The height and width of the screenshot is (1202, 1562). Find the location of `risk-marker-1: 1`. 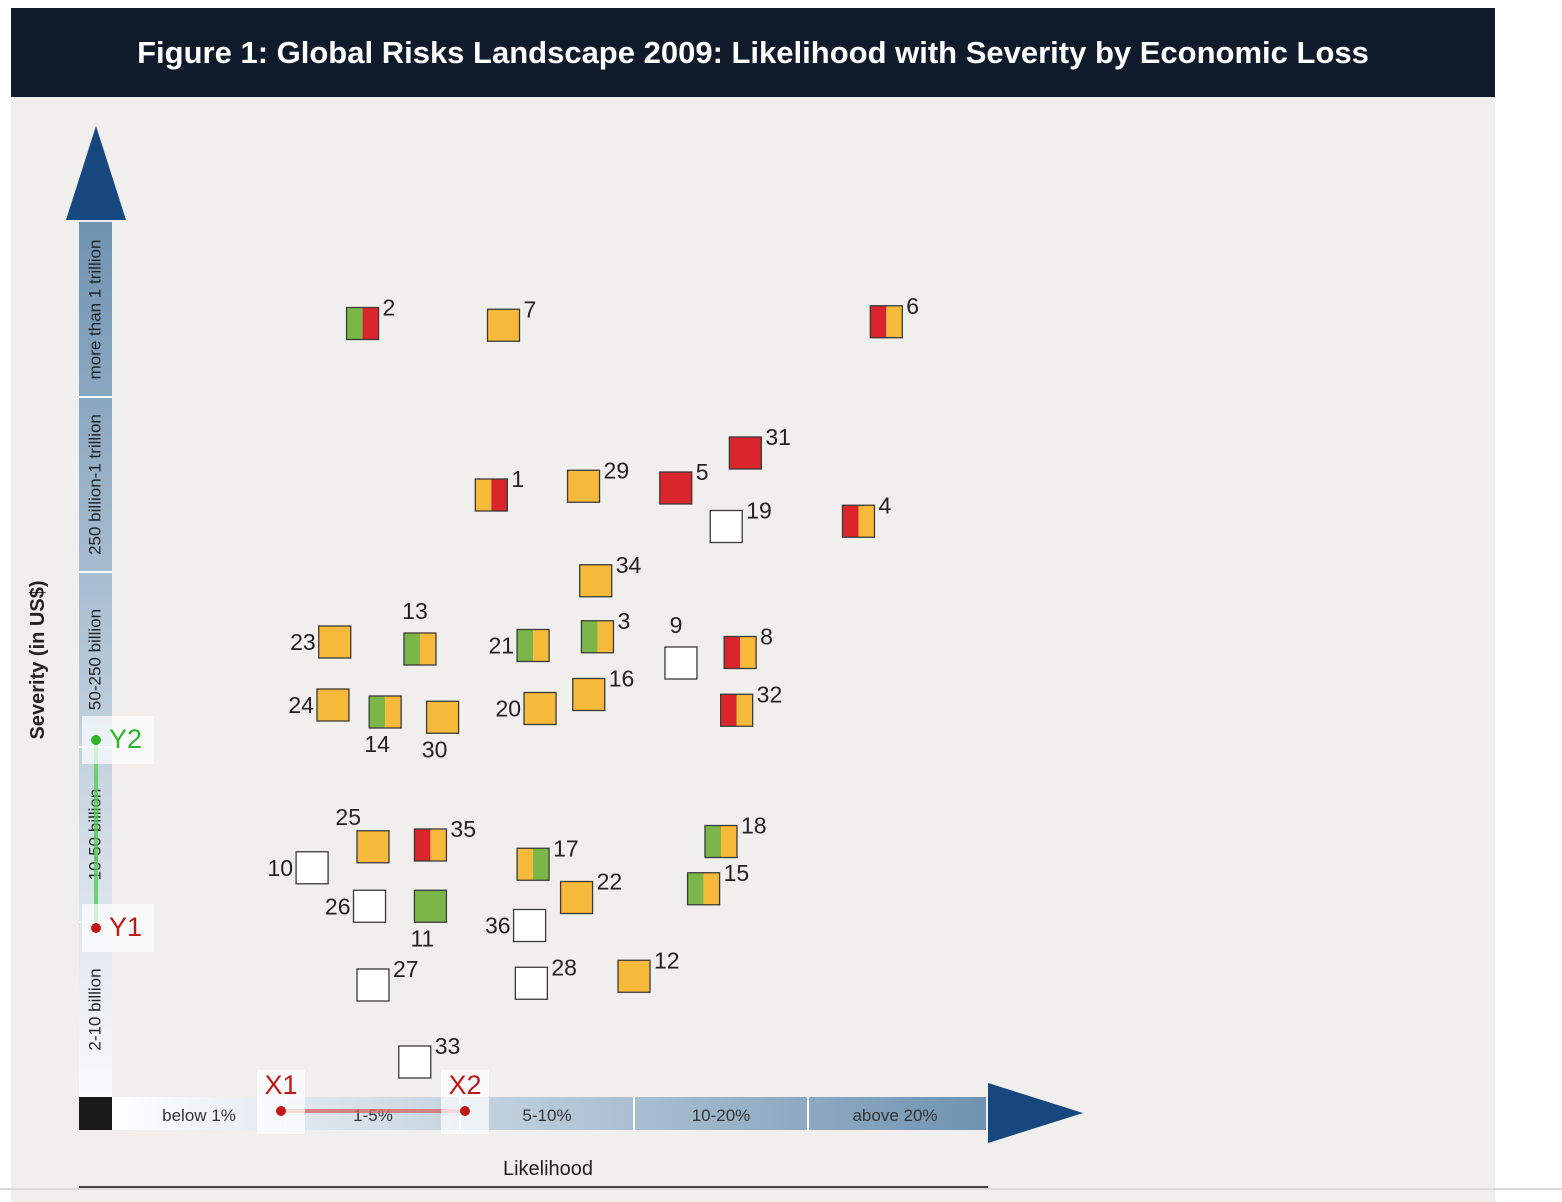

risk-marker-1: 1 is located at coordinates (499, 489).